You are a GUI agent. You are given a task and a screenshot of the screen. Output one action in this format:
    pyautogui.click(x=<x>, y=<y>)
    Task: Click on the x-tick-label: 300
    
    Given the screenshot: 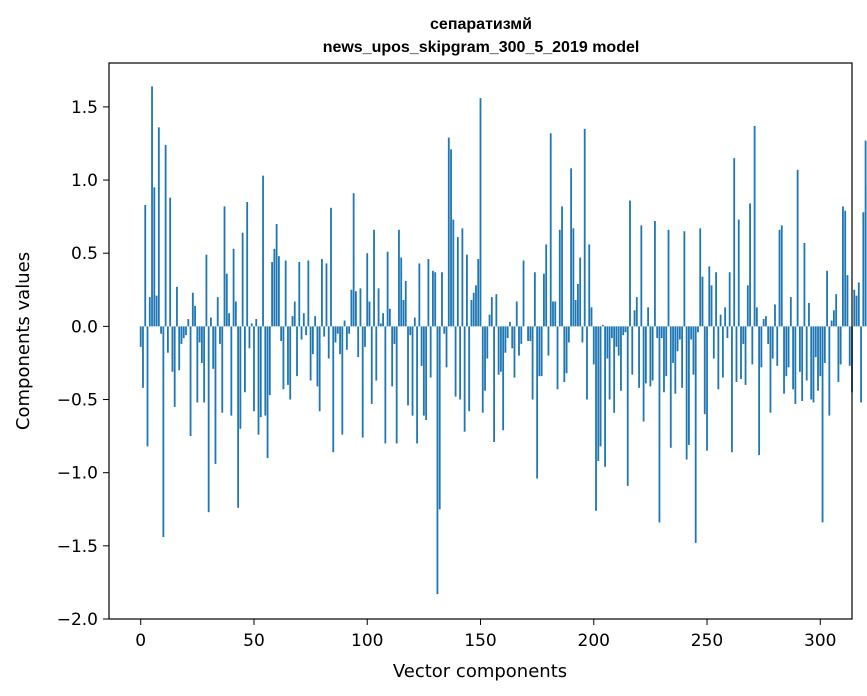 What is the action you would take?
    pyautogui.click(x=820, y=641)
    